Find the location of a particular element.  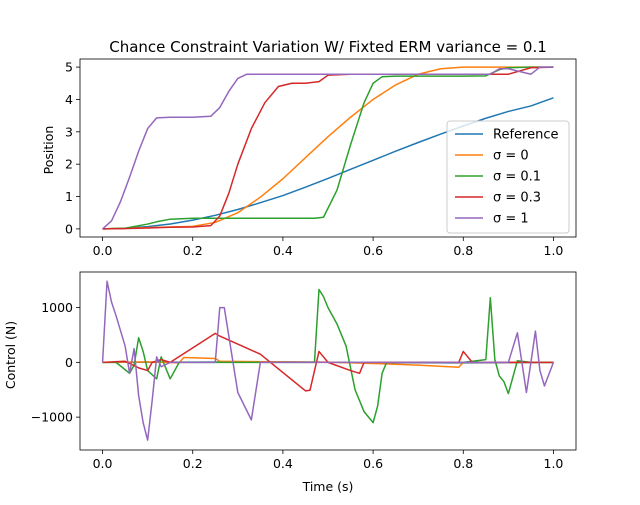

position-xtick-label: 0.0 is located at coordinates (103, 250).